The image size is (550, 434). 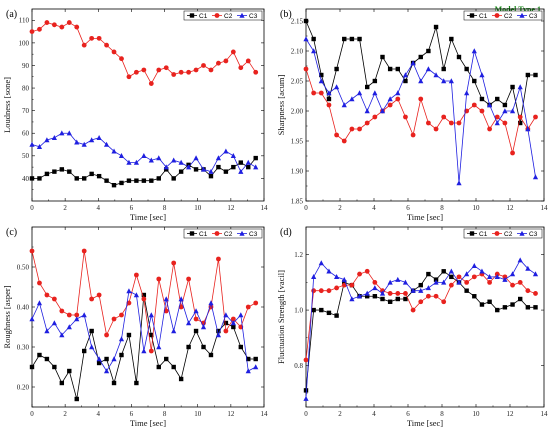 I want to click on panel-c-legend-label-C1: C1, so click(x=203, y=234).